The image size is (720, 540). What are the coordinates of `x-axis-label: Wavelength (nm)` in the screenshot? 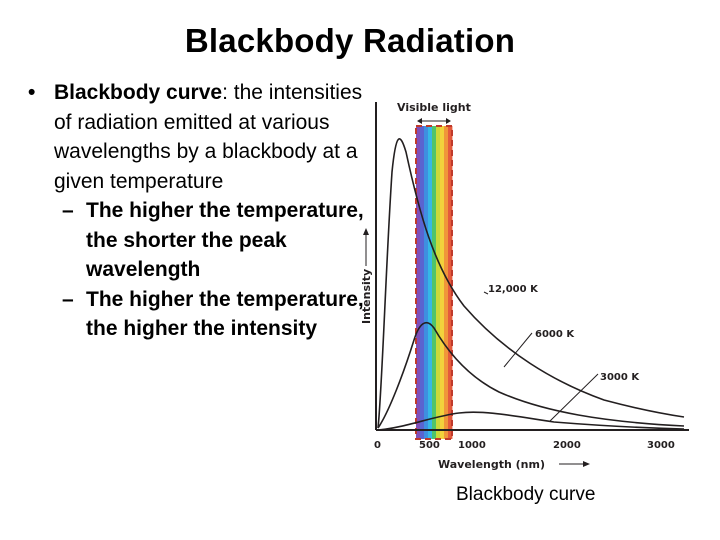 It's located at (491, 464).